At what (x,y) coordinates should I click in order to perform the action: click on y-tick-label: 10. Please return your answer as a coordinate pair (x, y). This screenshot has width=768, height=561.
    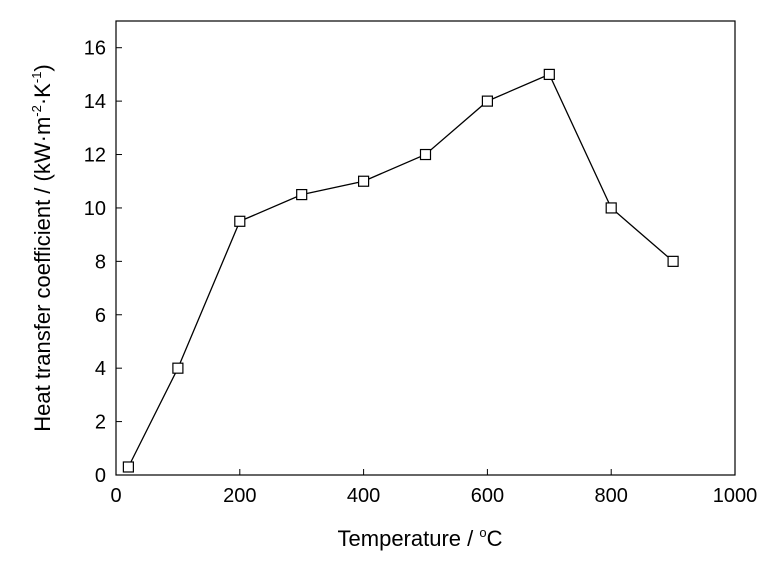
    Looking at the image, I should click on (95, 209).